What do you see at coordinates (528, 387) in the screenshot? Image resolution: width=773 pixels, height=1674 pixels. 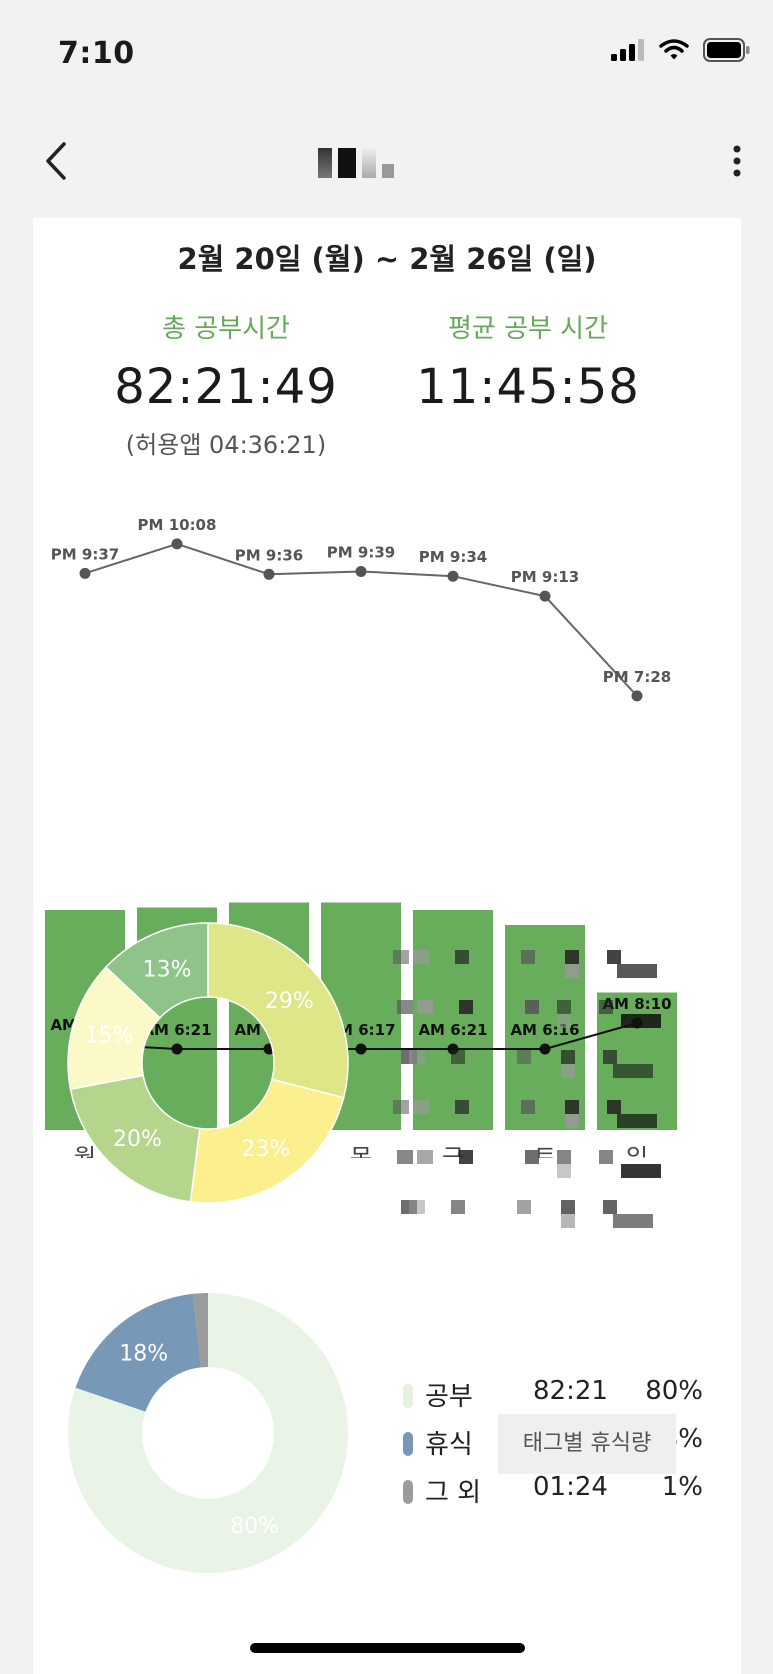 I see `average-study-value: 11:45:58` at bounding box center [528, 387].